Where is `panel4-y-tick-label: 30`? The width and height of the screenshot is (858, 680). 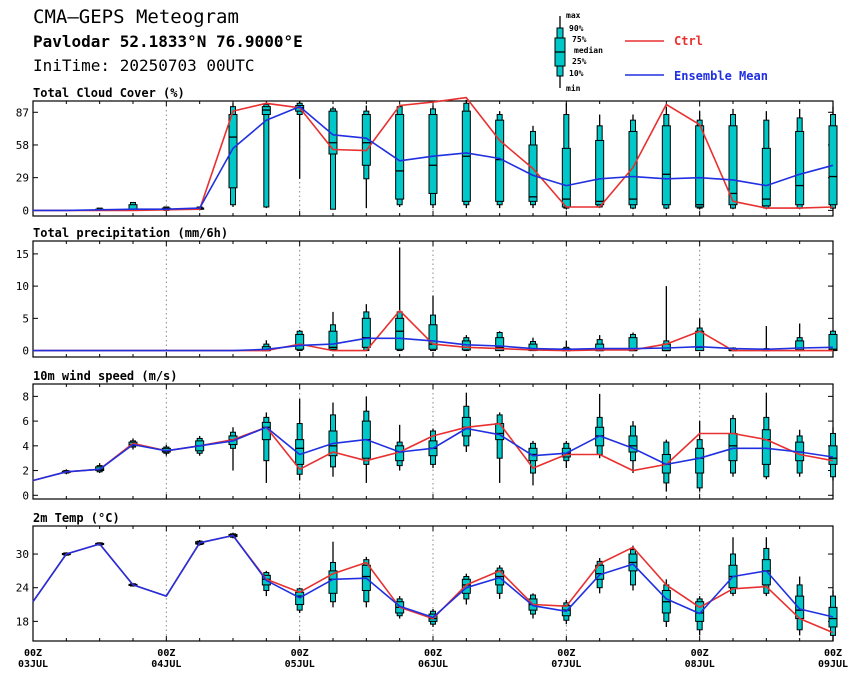 panel4-y-tick-label: 30 is located at coordinates (22, 554).